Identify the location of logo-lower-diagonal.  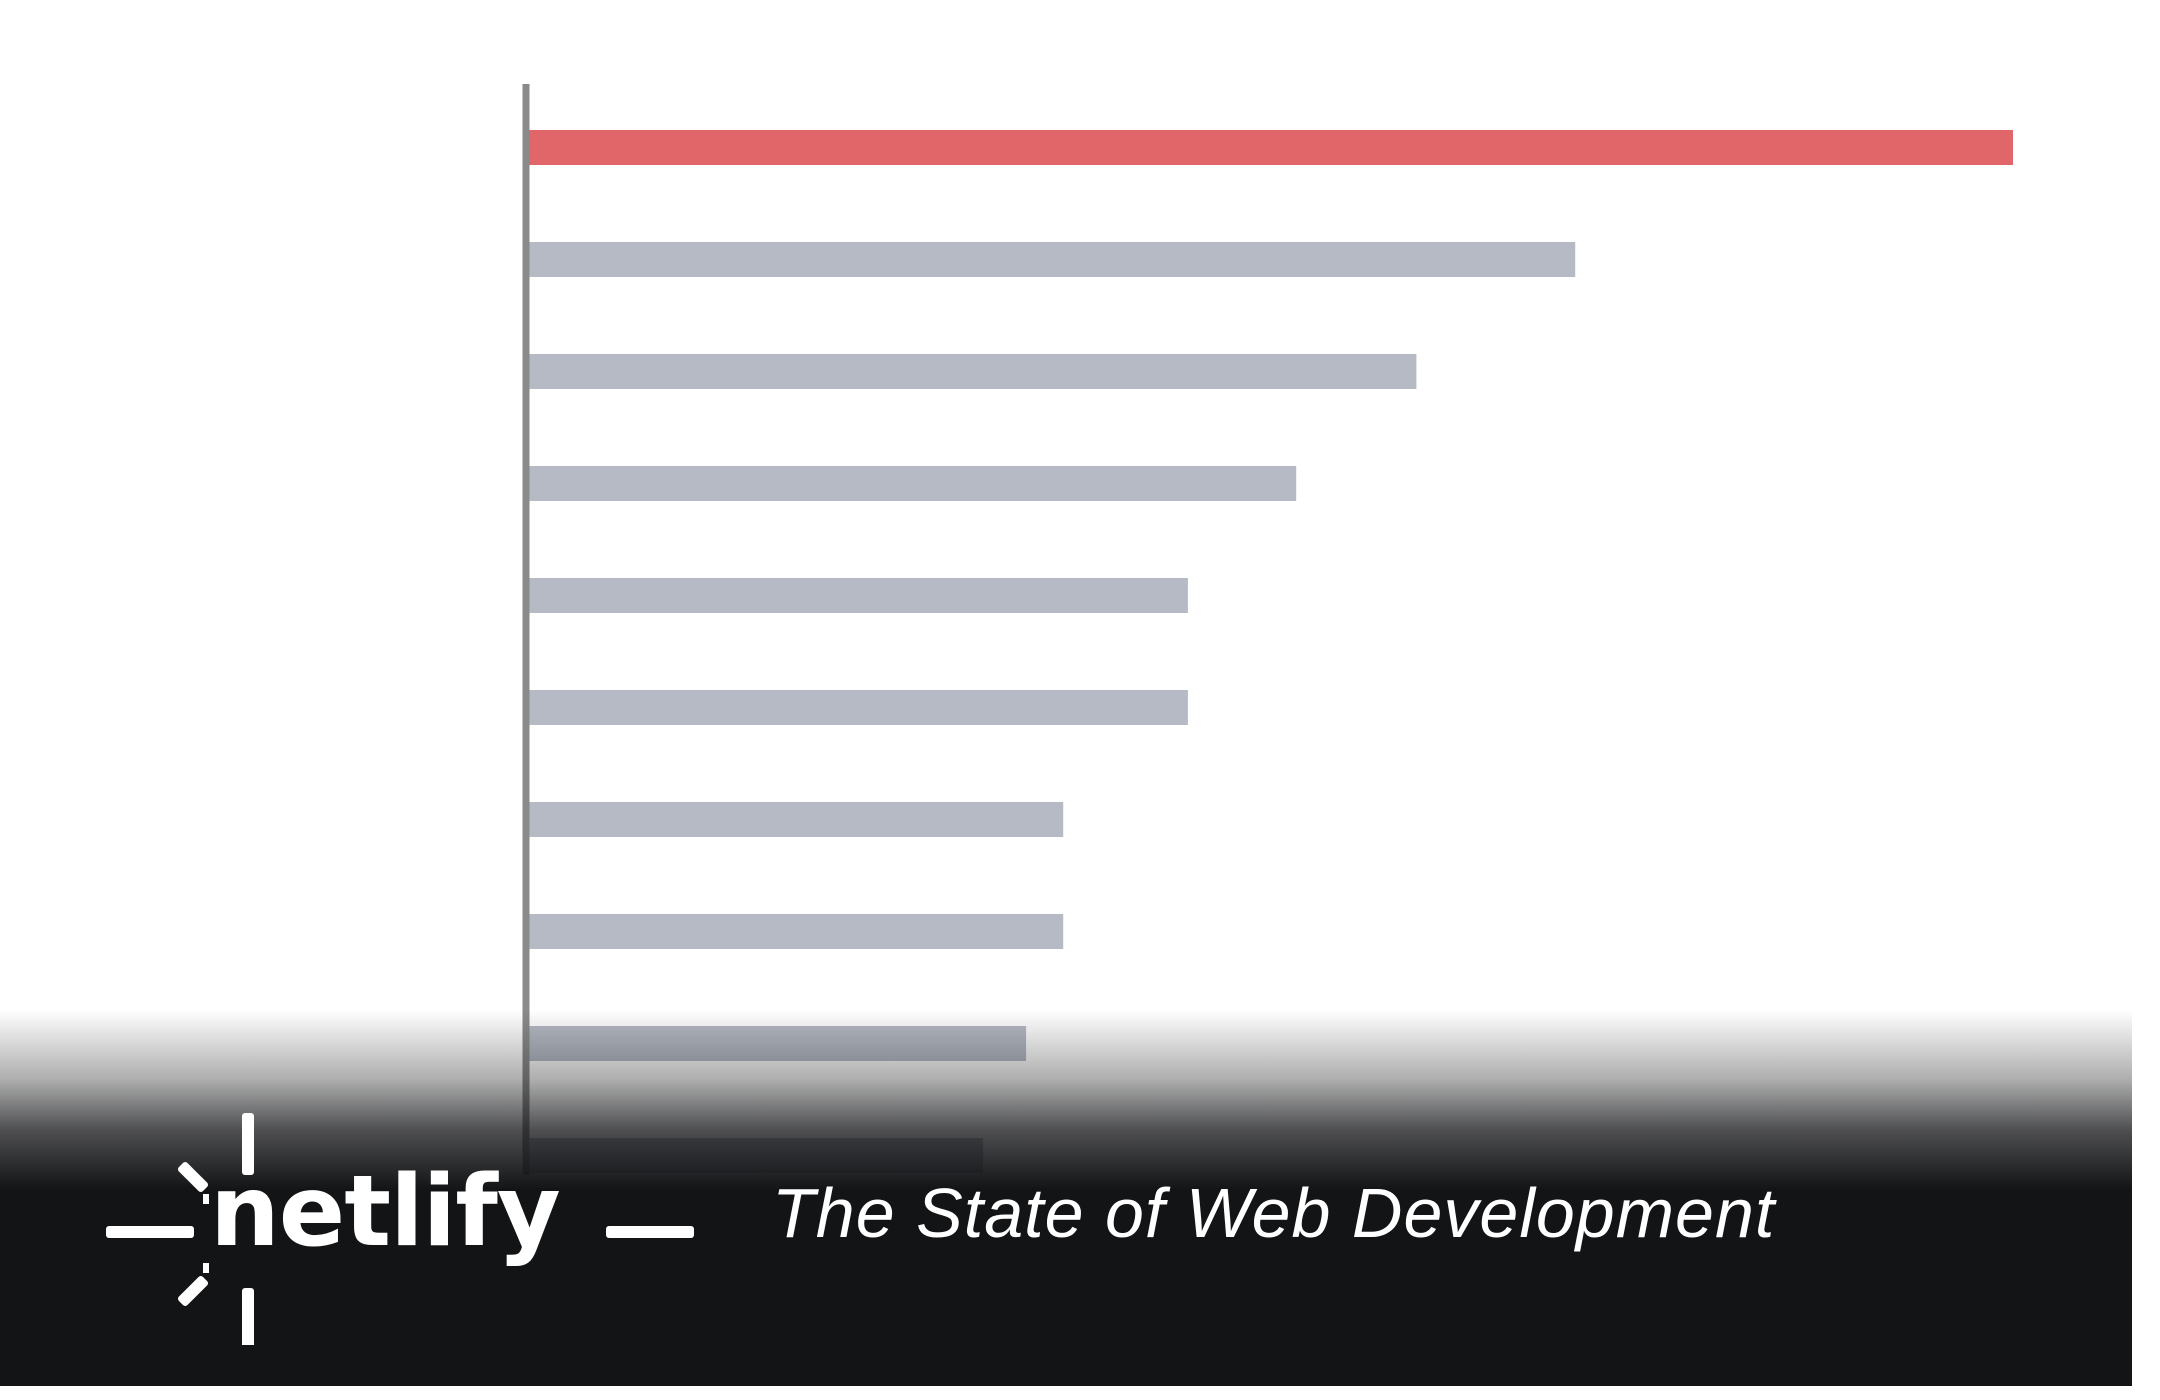
(193, 1291).